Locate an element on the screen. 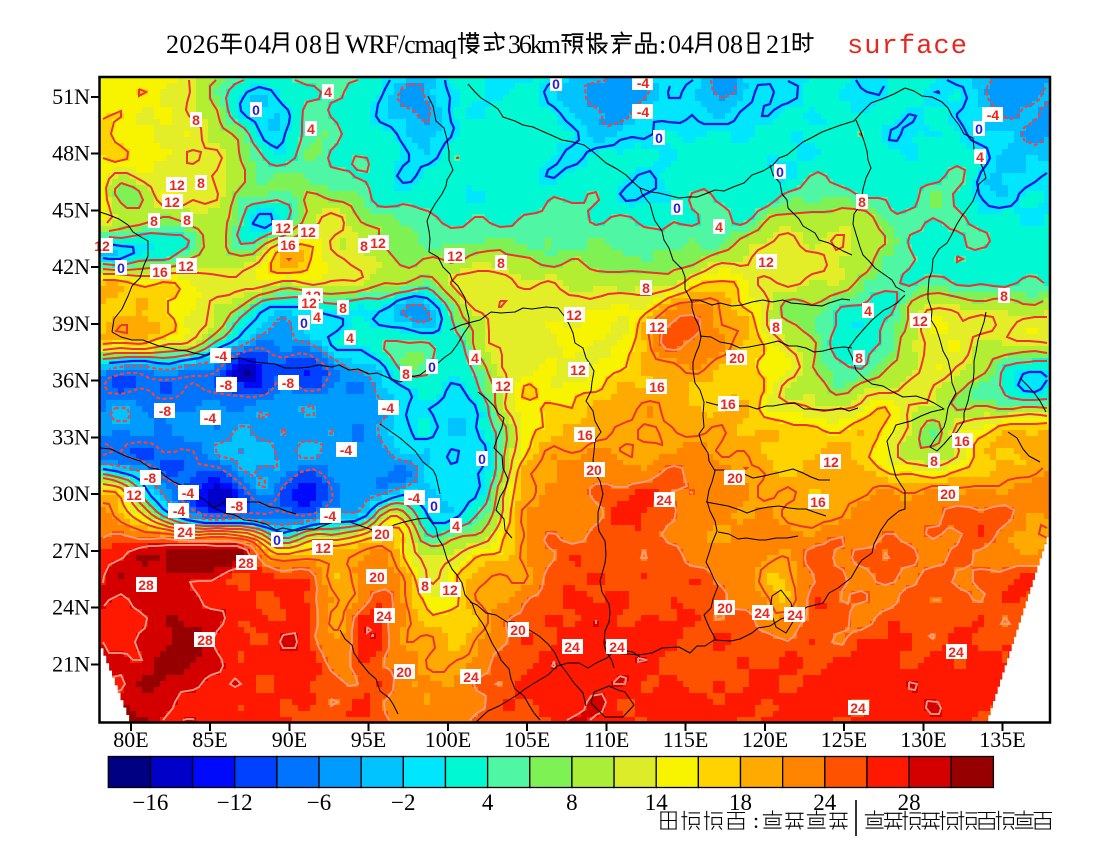 This screenshot has height=850, width=1100. svg-text: 45N is located at coordinates (71, 210).